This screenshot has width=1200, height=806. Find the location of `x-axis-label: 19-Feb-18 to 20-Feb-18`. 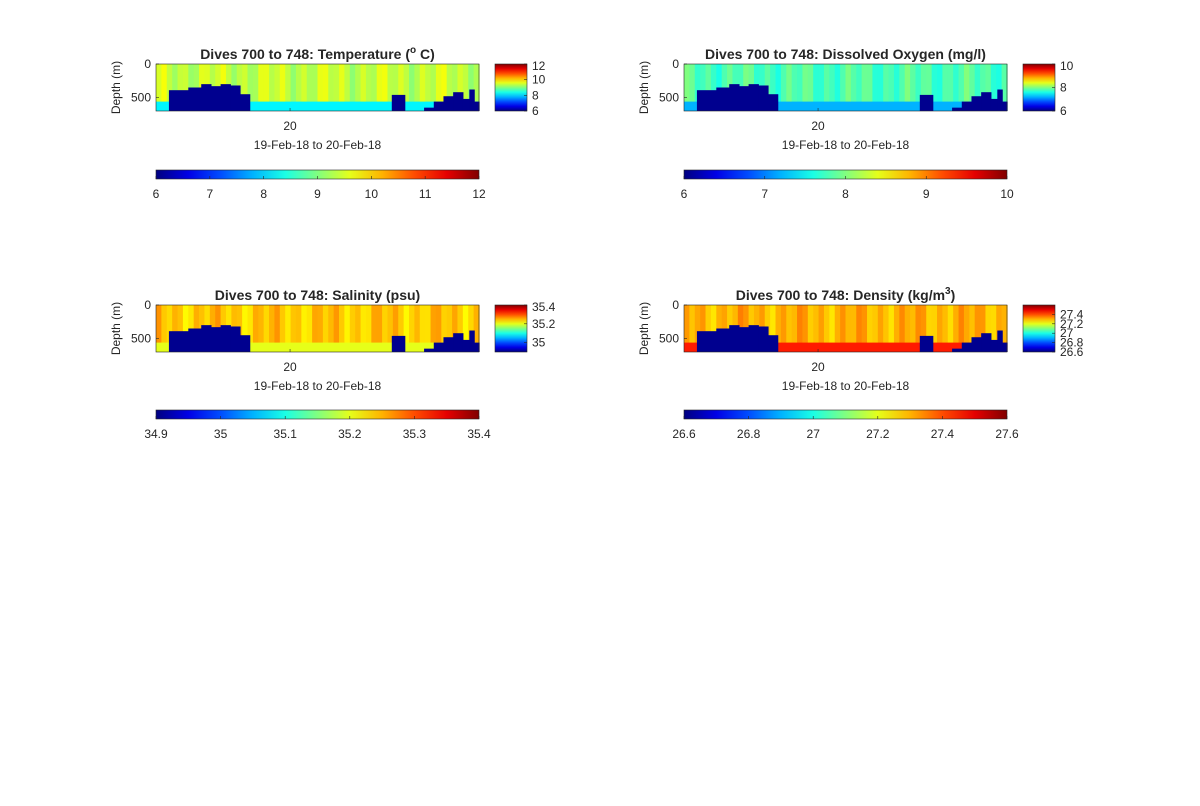

x-axis-label: 19-Feb-18 to 20-Feb-18 is located at coordinates (318, 145).